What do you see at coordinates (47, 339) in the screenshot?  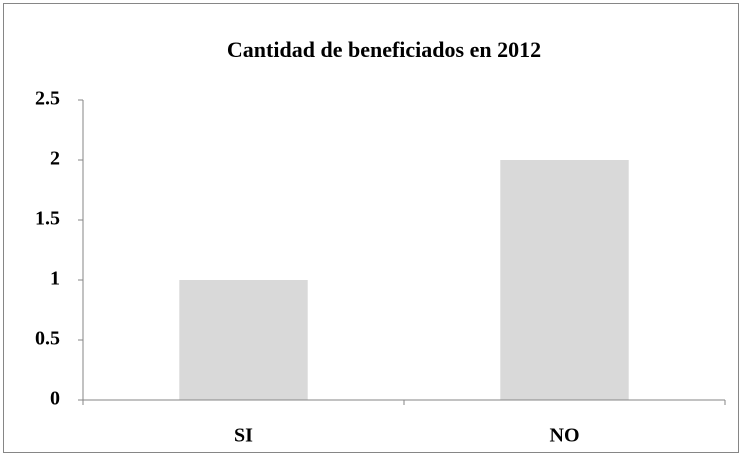 I see `y-tick-label: 0.5` at bounding box center [47, 339].